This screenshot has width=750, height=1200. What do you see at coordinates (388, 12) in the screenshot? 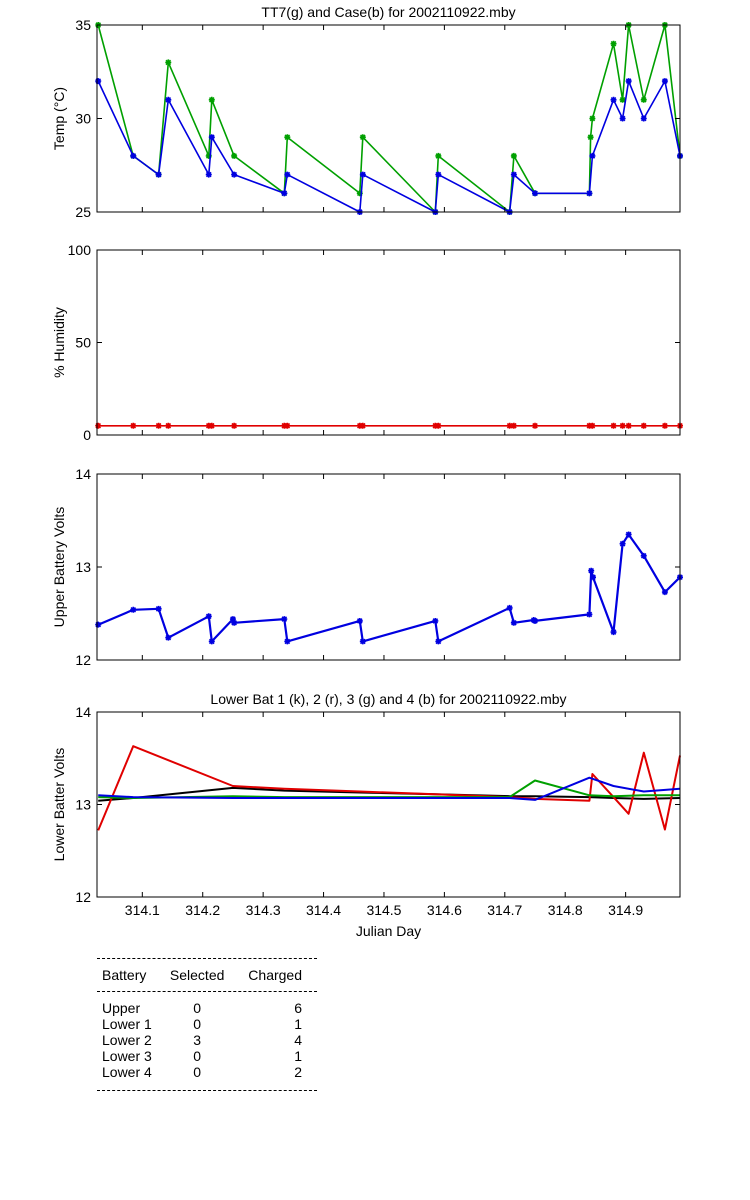
I see `chart-title: TT7(g) and Case(b) for 2002110922.mby` at bounding box center [388, 12].